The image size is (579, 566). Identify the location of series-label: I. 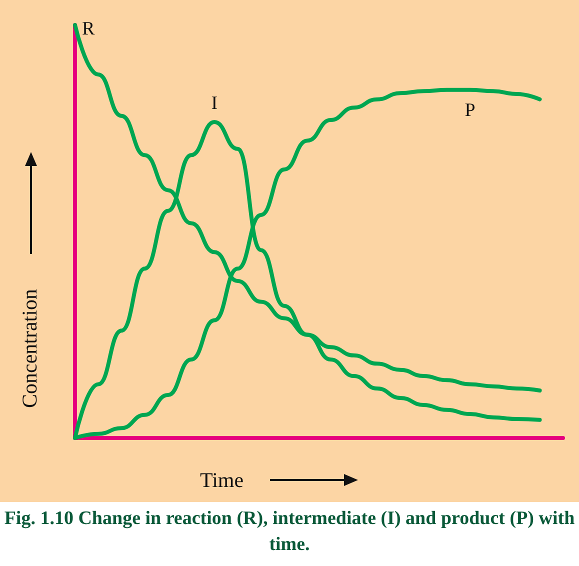
(214, 103).